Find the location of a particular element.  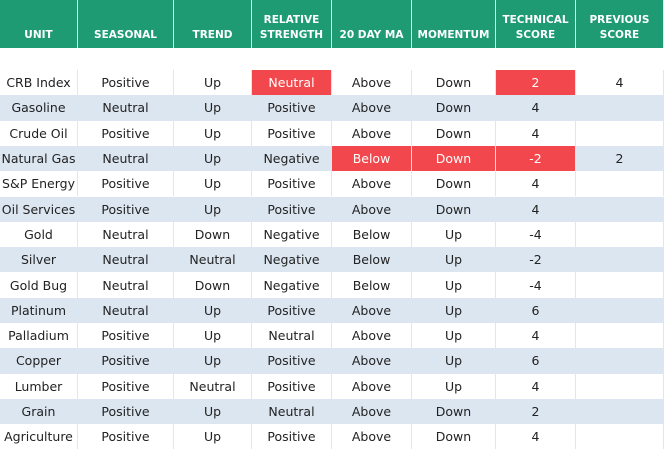

table-cell: Lumber is located at coordinates (39, 386).